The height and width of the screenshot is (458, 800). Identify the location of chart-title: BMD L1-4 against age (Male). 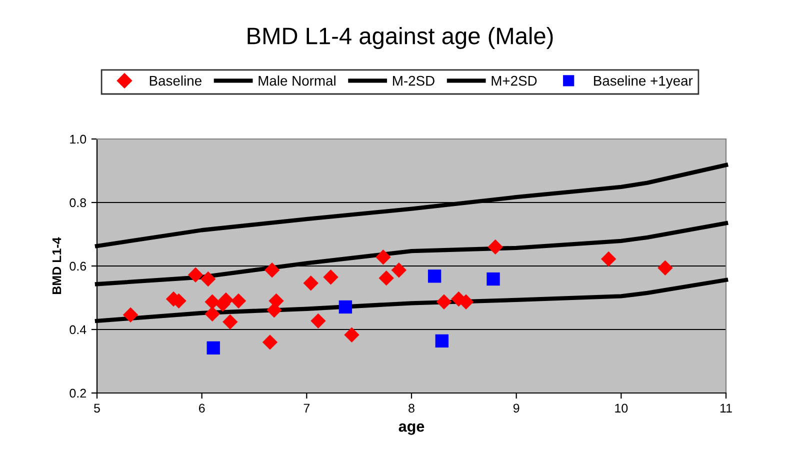
(400, 38).